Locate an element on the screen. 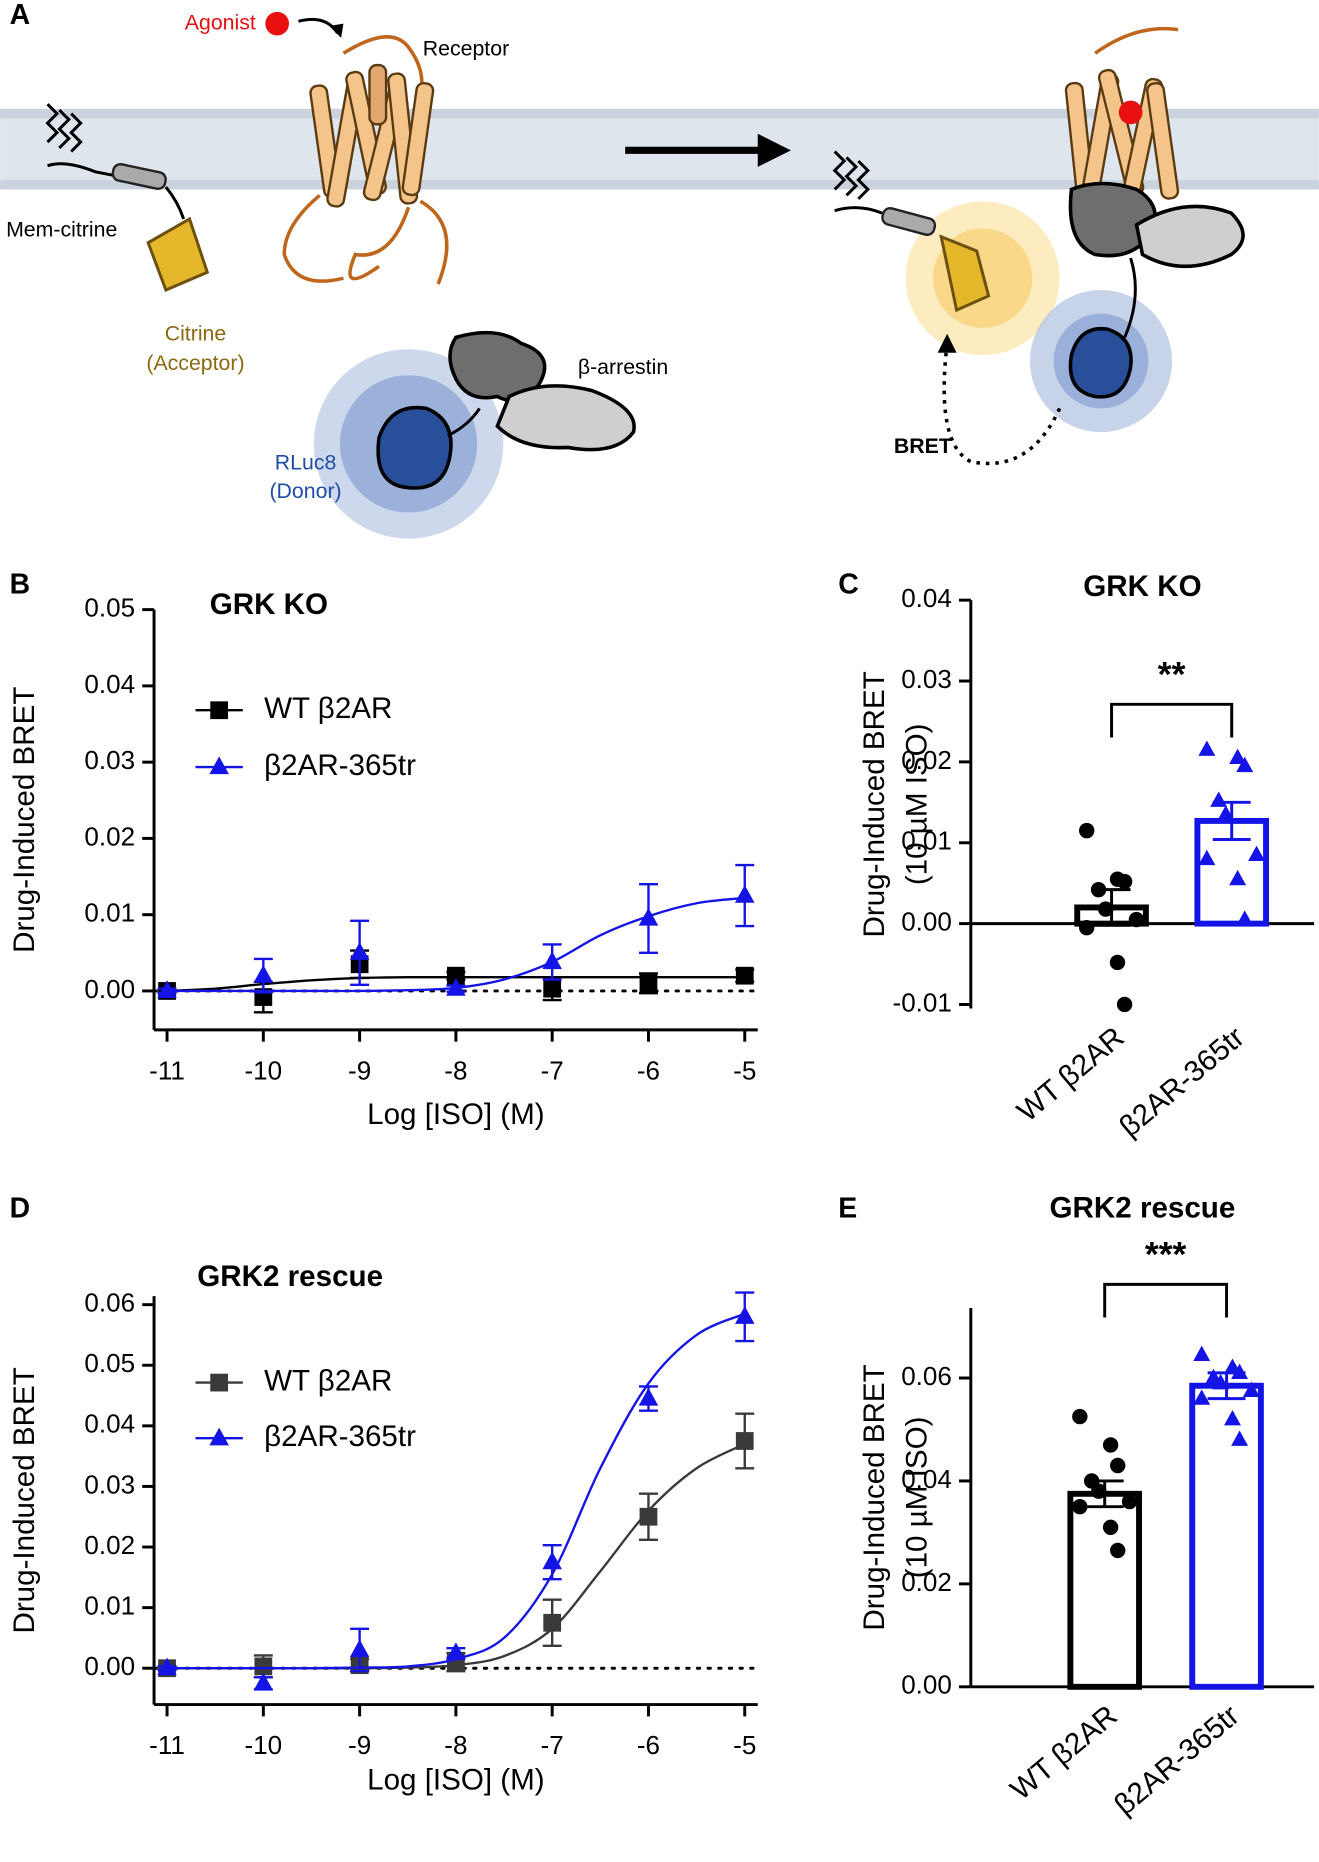 The height and width of the screenshot is (1862, 1319). x-tick-label: -9 is located at coordinates (359, 1745).